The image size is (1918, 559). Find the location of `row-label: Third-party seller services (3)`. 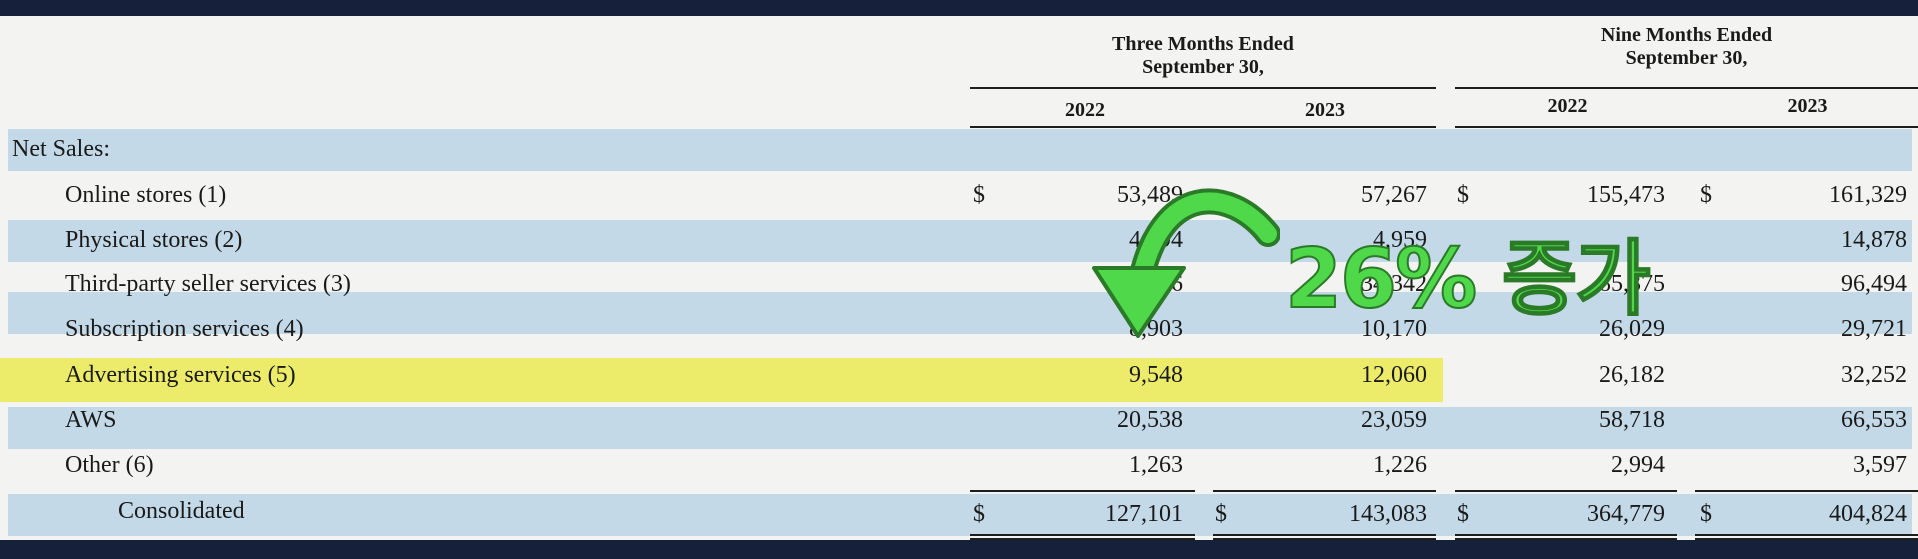

row-label: Third-party seller services (3) is located at coordinates (208, 284).